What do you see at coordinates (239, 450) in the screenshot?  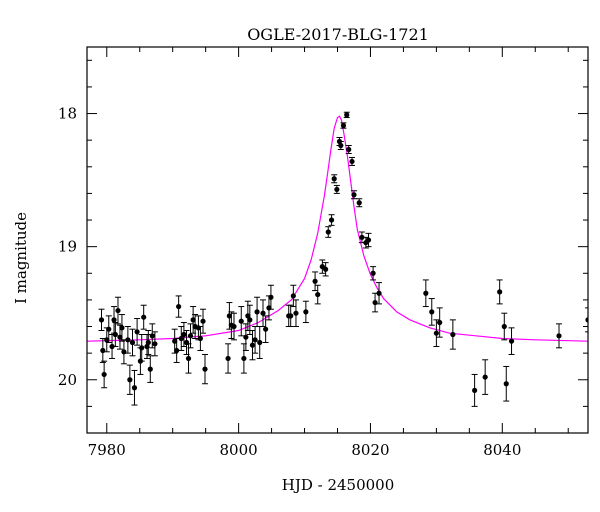 I see `x-tick-label: 8000` at bounding box center [239, 450].